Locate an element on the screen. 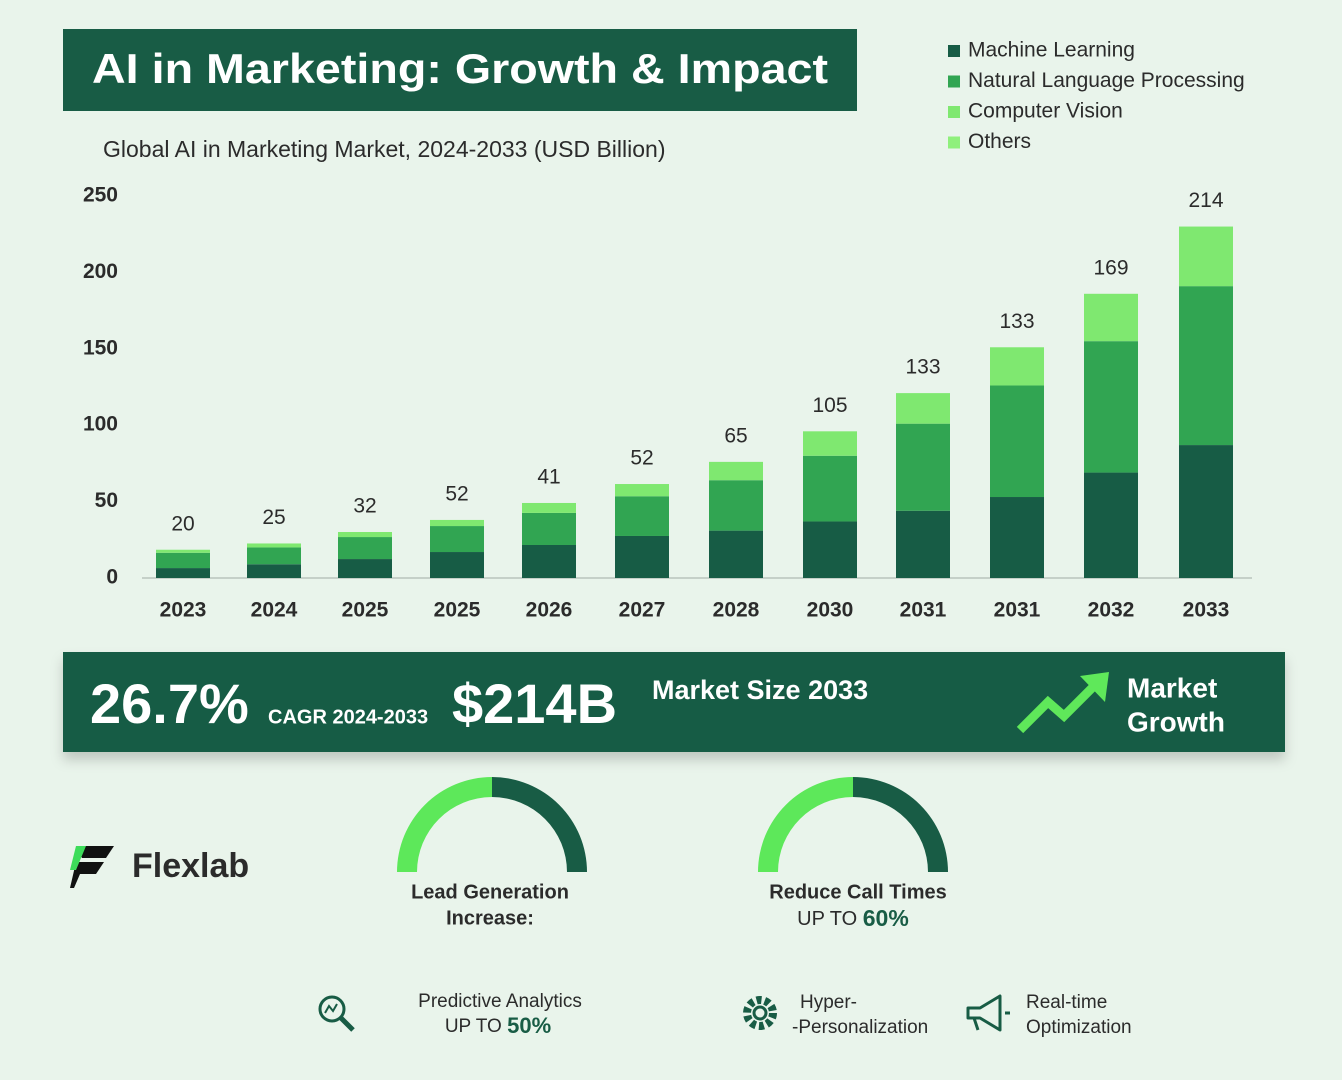 Image resolution: width=1342 pixels, height=1080 pixels. magnifier-icon is located at coordinates (336, 1013).